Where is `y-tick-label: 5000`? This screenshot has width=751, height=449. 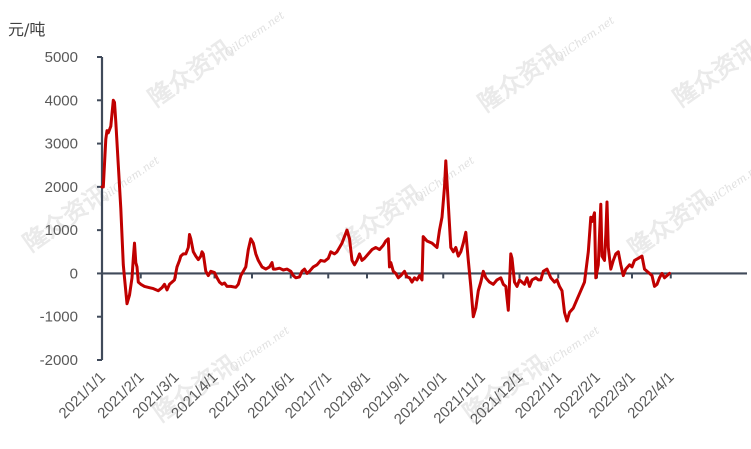 y-tick-label: 5000 is located at coordinates (61, 57).